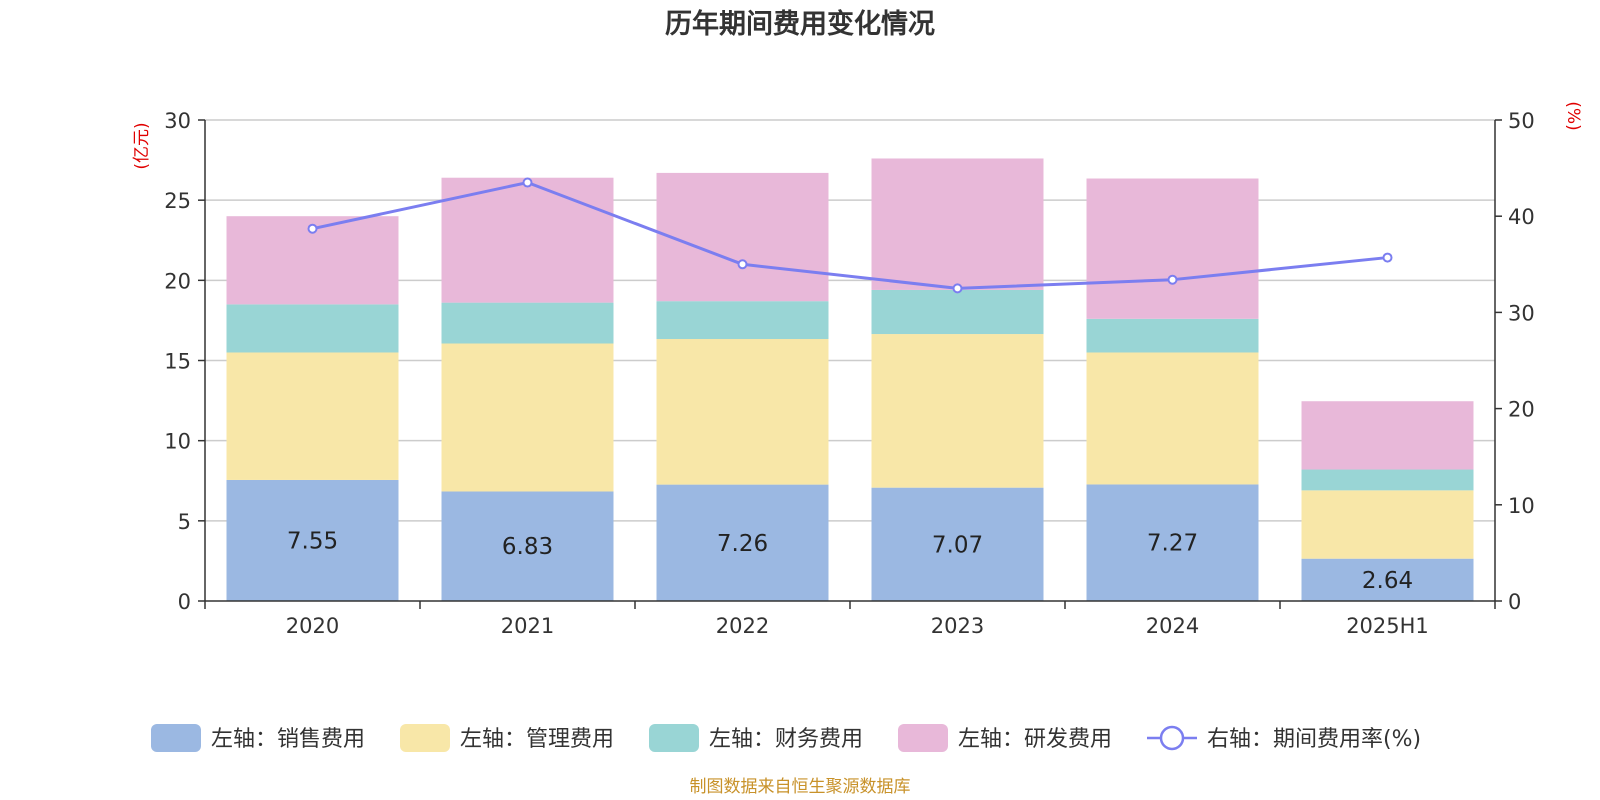 This screenshot has width=1600, height=800. I want to click on left-axis-tick-label: 25, so click(177, 201).